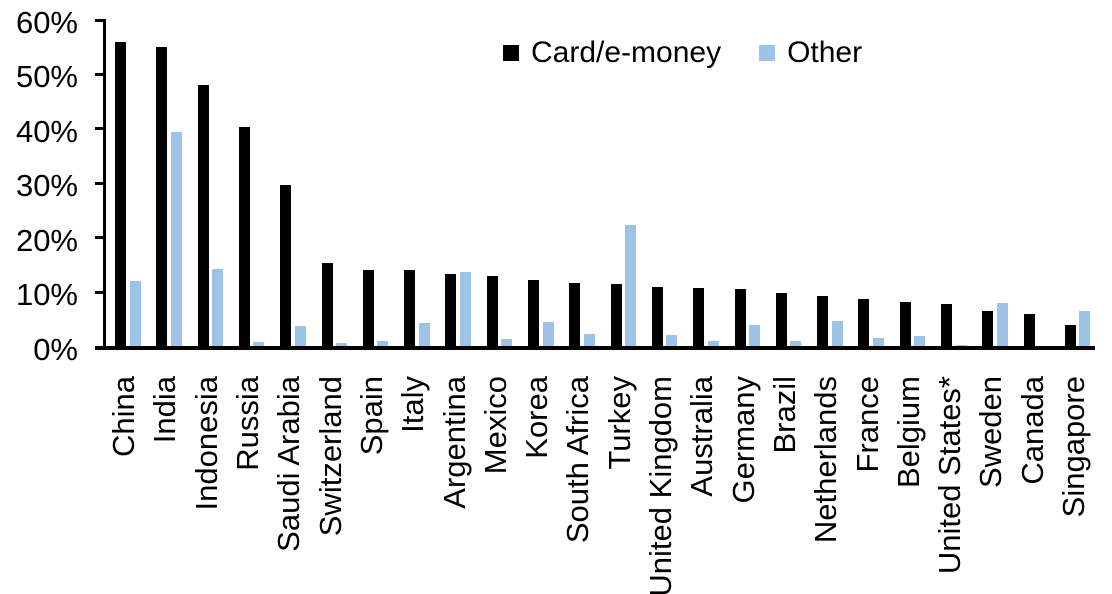 This screenshot has width=1112, height=594. I want to click on x-axis-label: United Kingdom, so click(661, 485).